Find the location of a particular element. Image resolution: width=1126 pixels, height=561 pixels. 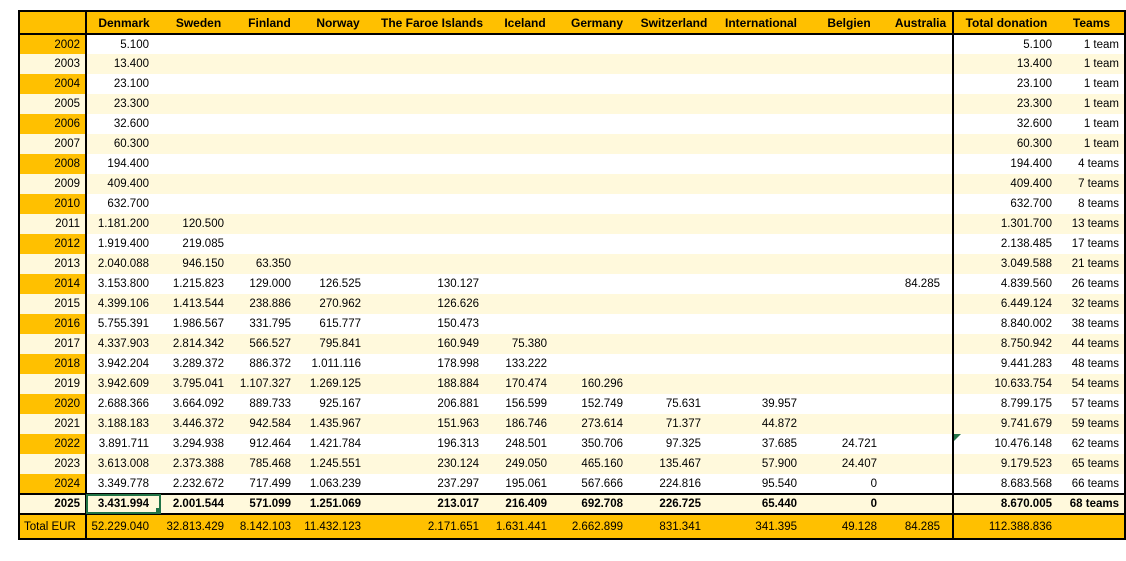

cell-belgien-2009 is located at coordinates (849, 184).